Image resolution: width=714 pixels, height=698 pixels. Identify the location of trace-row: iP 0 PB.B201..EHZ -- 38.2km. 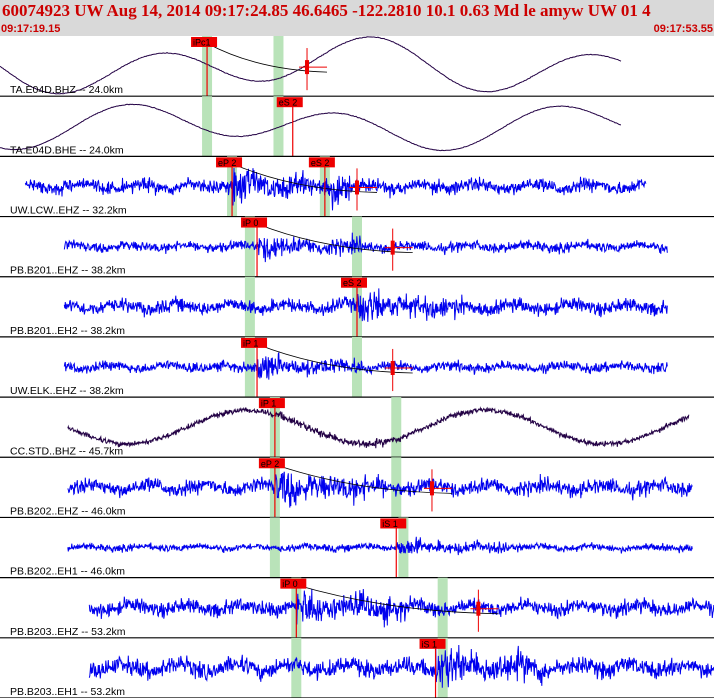
(357, 247).